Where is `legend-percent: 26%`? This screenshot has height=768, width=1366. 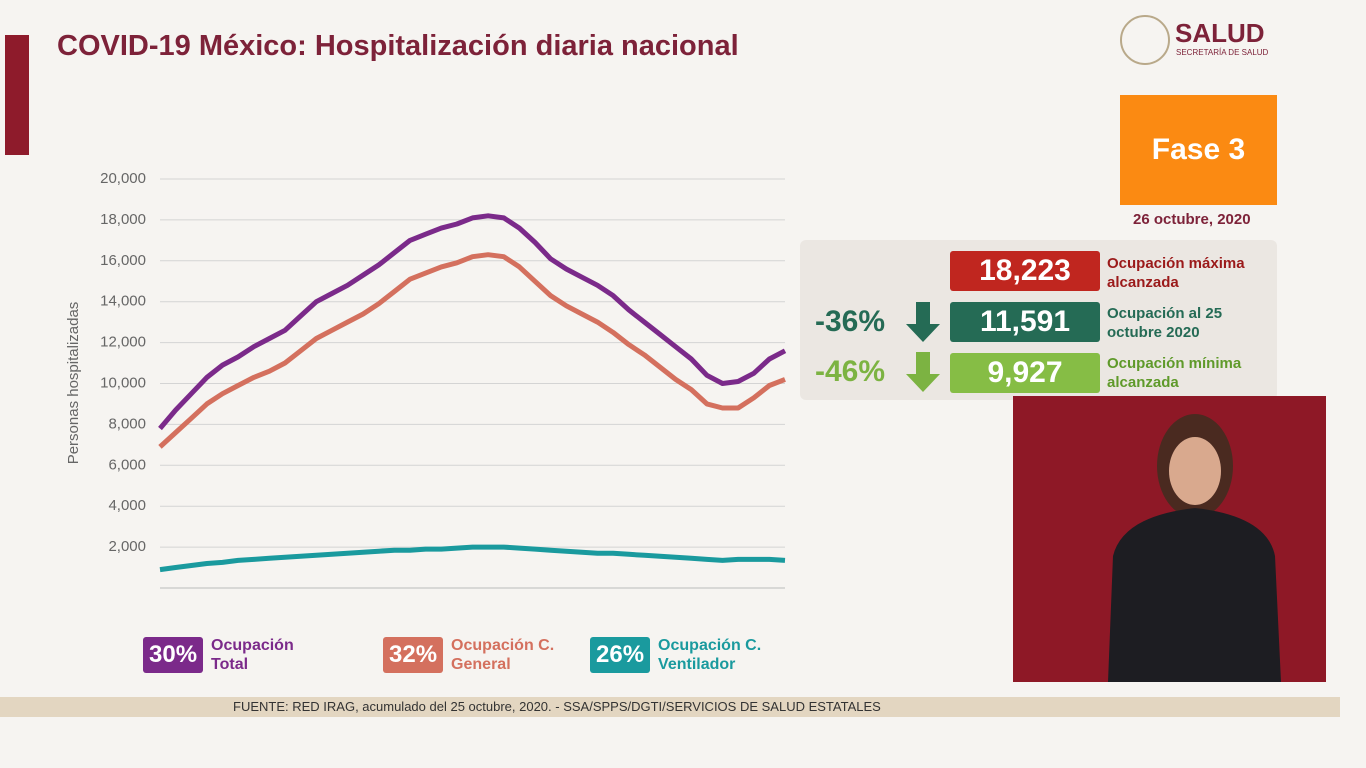 legend-percent: 26% is located at coordinates (620, 655).